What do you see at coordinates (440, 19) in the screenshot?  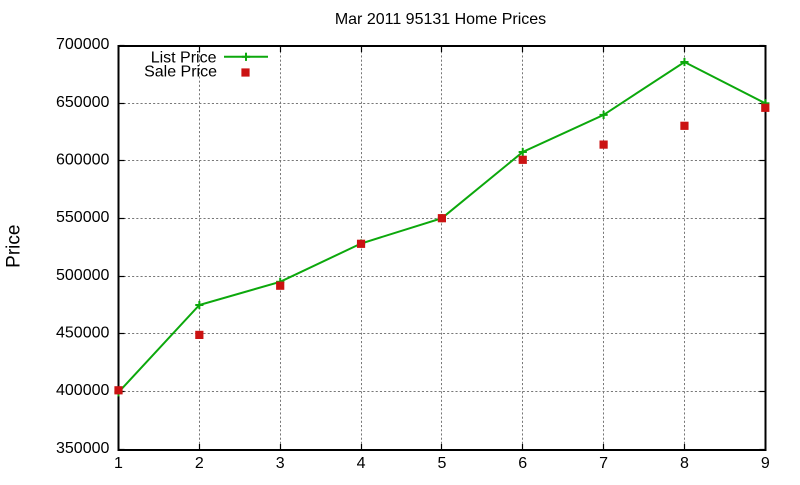 I see `svg-text: Mar 2011 95131 Home Prices` at bounding box center [440, 19].